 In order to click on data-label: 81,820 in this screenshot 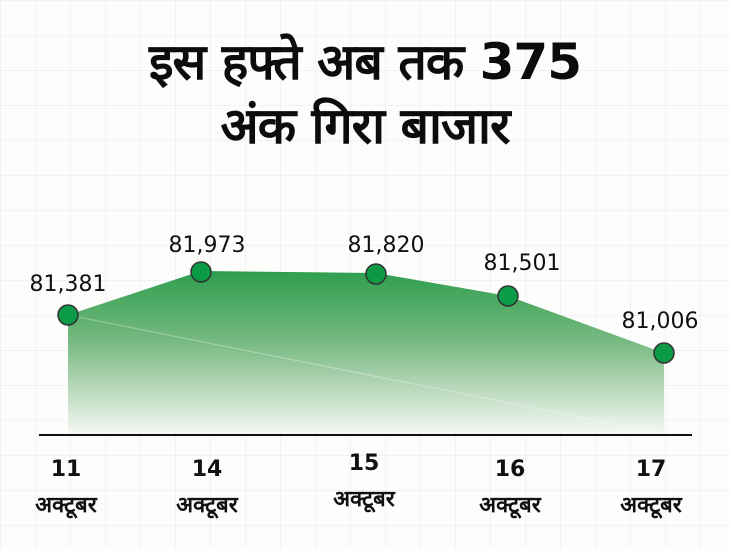, I will do `click(386, 245)`.